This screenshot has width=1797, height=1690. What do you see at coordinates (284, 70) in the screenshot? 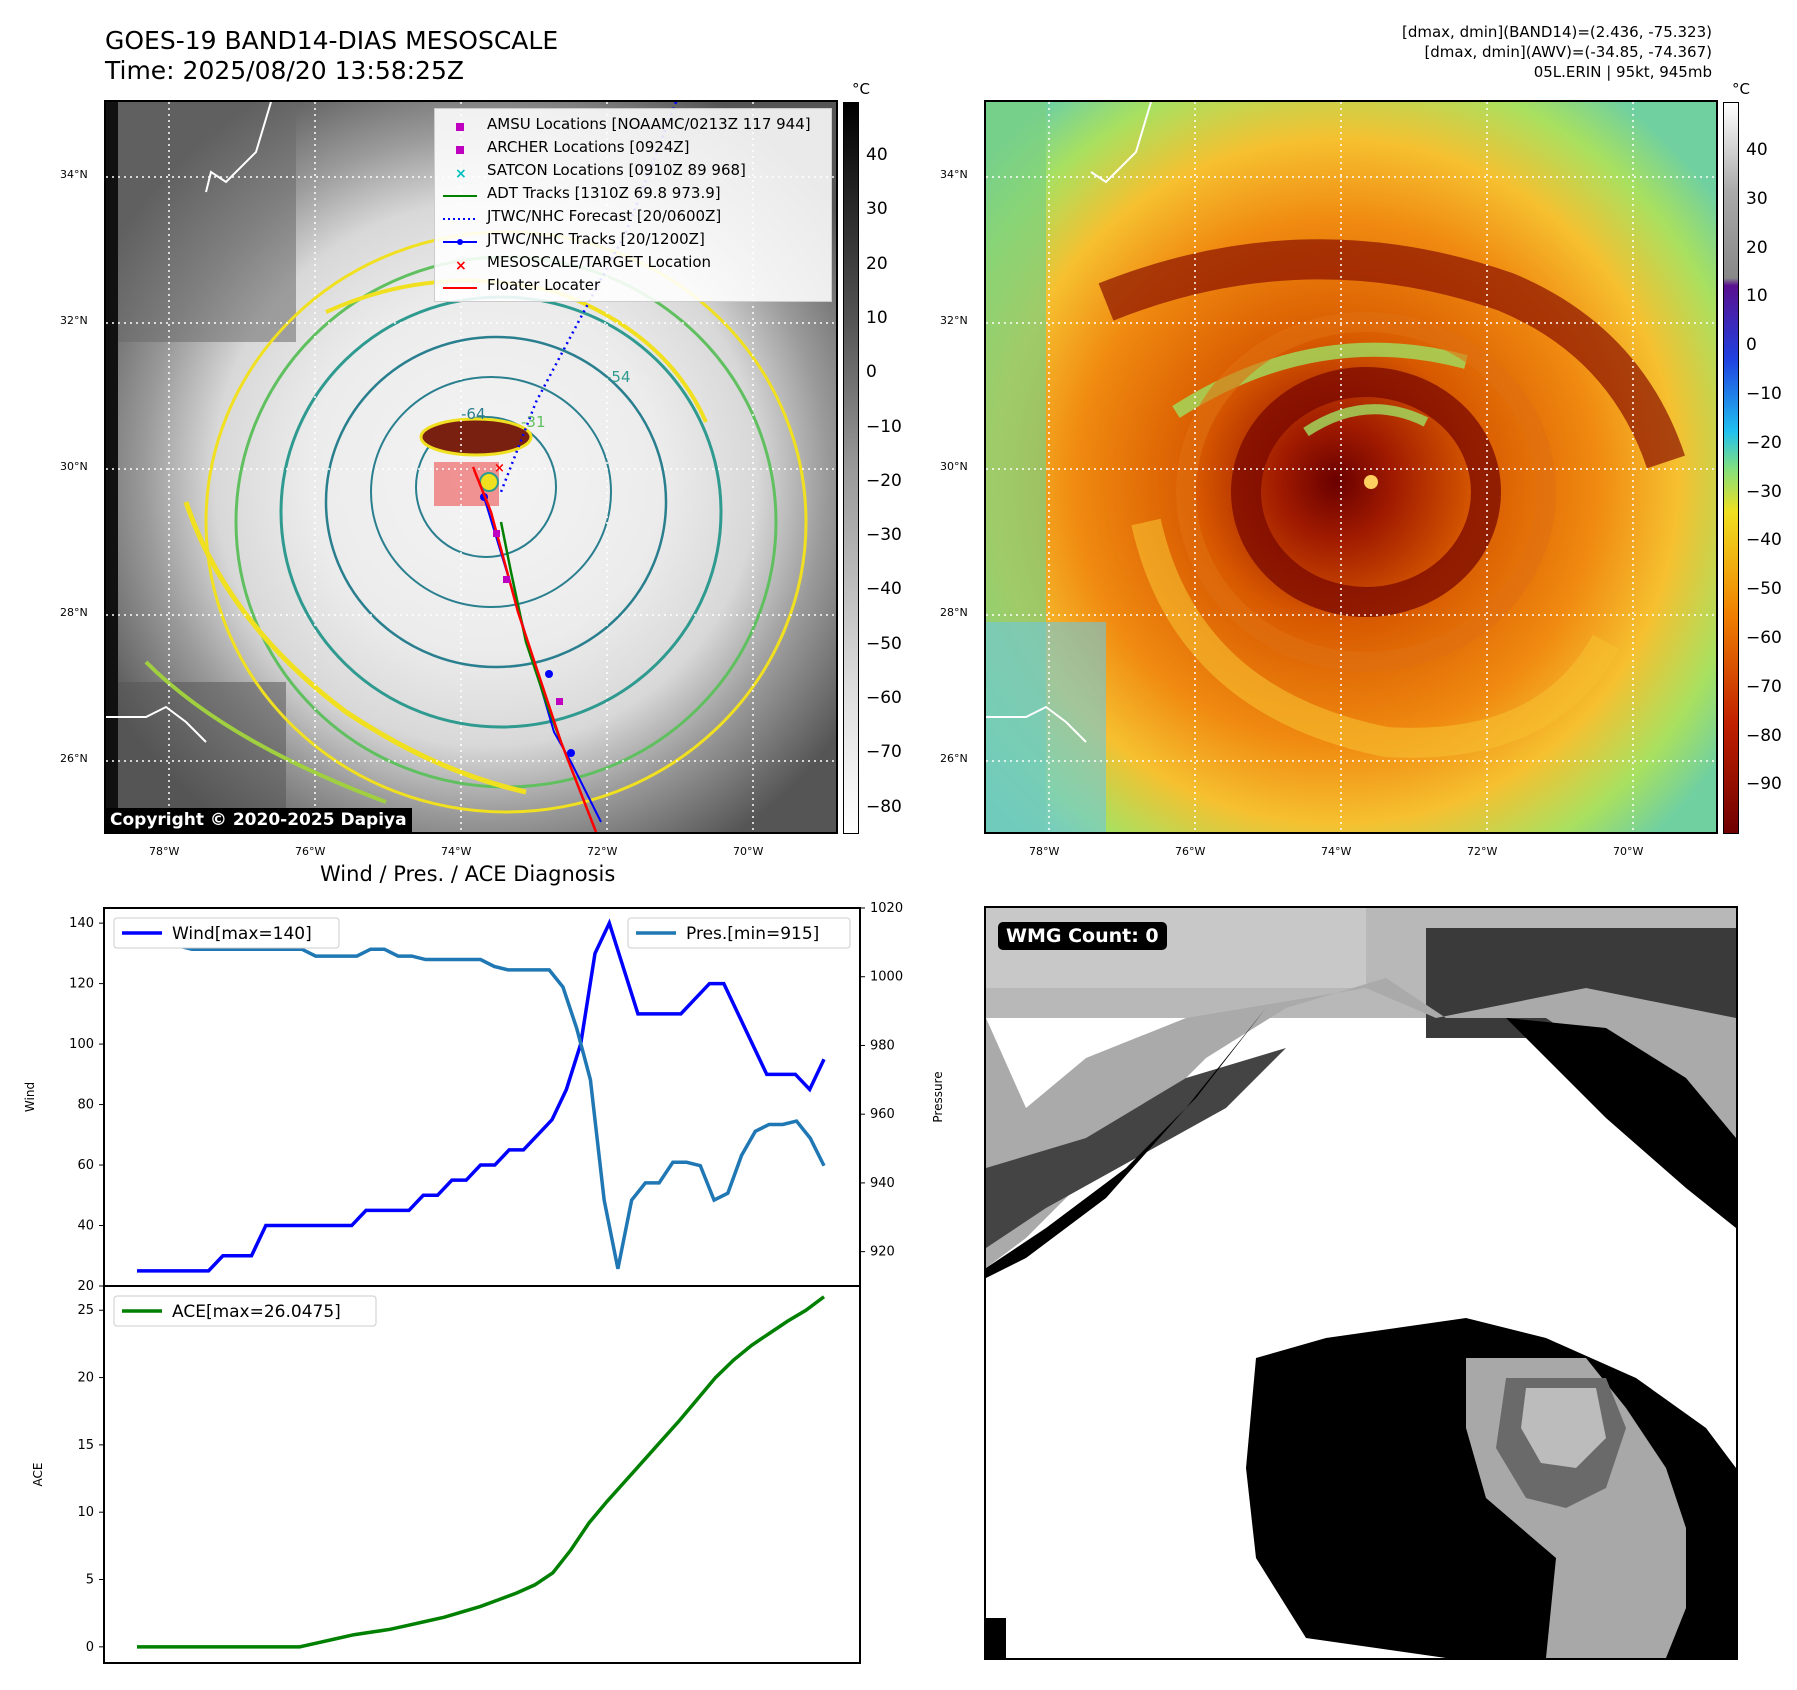
I see `title-line-2: Time: 2025/08/20 13:58:25Z` at bounding box center [284, 70].